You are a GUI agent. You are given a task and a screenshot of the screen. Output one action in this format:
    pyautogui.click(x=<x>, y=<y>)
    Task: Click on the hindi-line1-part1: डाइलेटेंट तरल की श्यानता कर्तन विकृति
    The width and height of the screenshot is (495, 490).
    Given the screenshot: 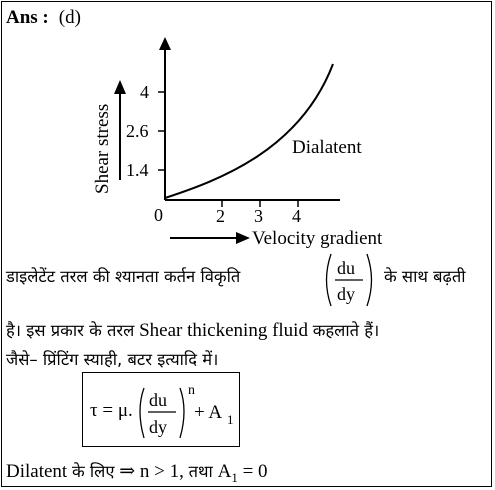 What is the action you would take?
    pyautogui.click(x=123, y=276)
    